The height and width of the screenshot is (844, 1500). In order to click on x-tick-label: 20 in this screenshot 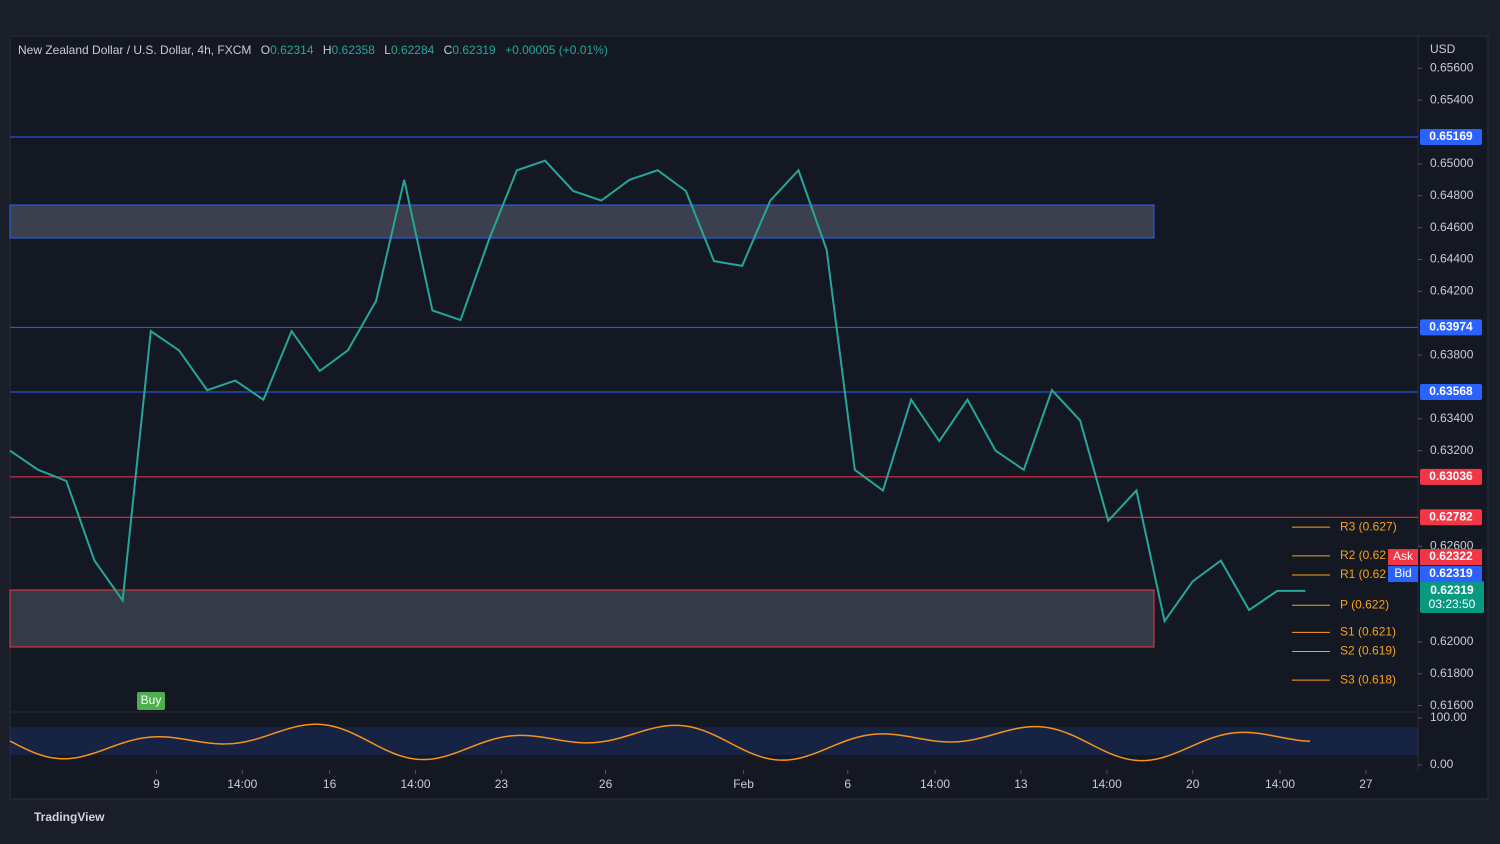, I will do `click(1193, 784)`.